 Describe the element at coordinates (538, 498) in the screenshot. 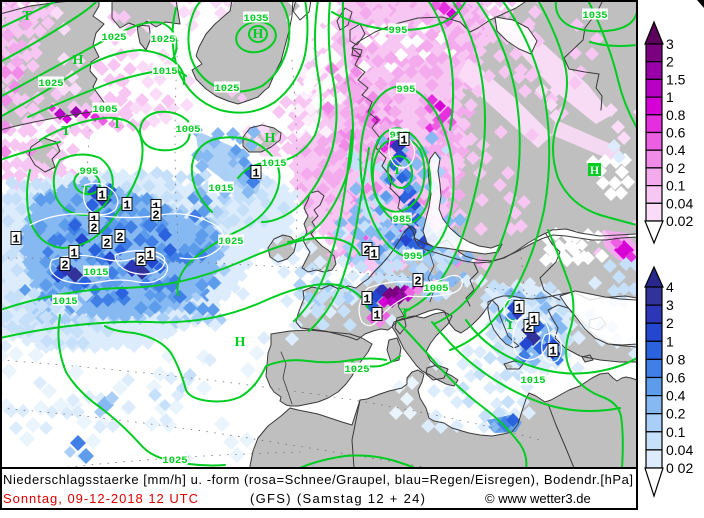

I see `svg-text: © www wetter3.de` at that location.